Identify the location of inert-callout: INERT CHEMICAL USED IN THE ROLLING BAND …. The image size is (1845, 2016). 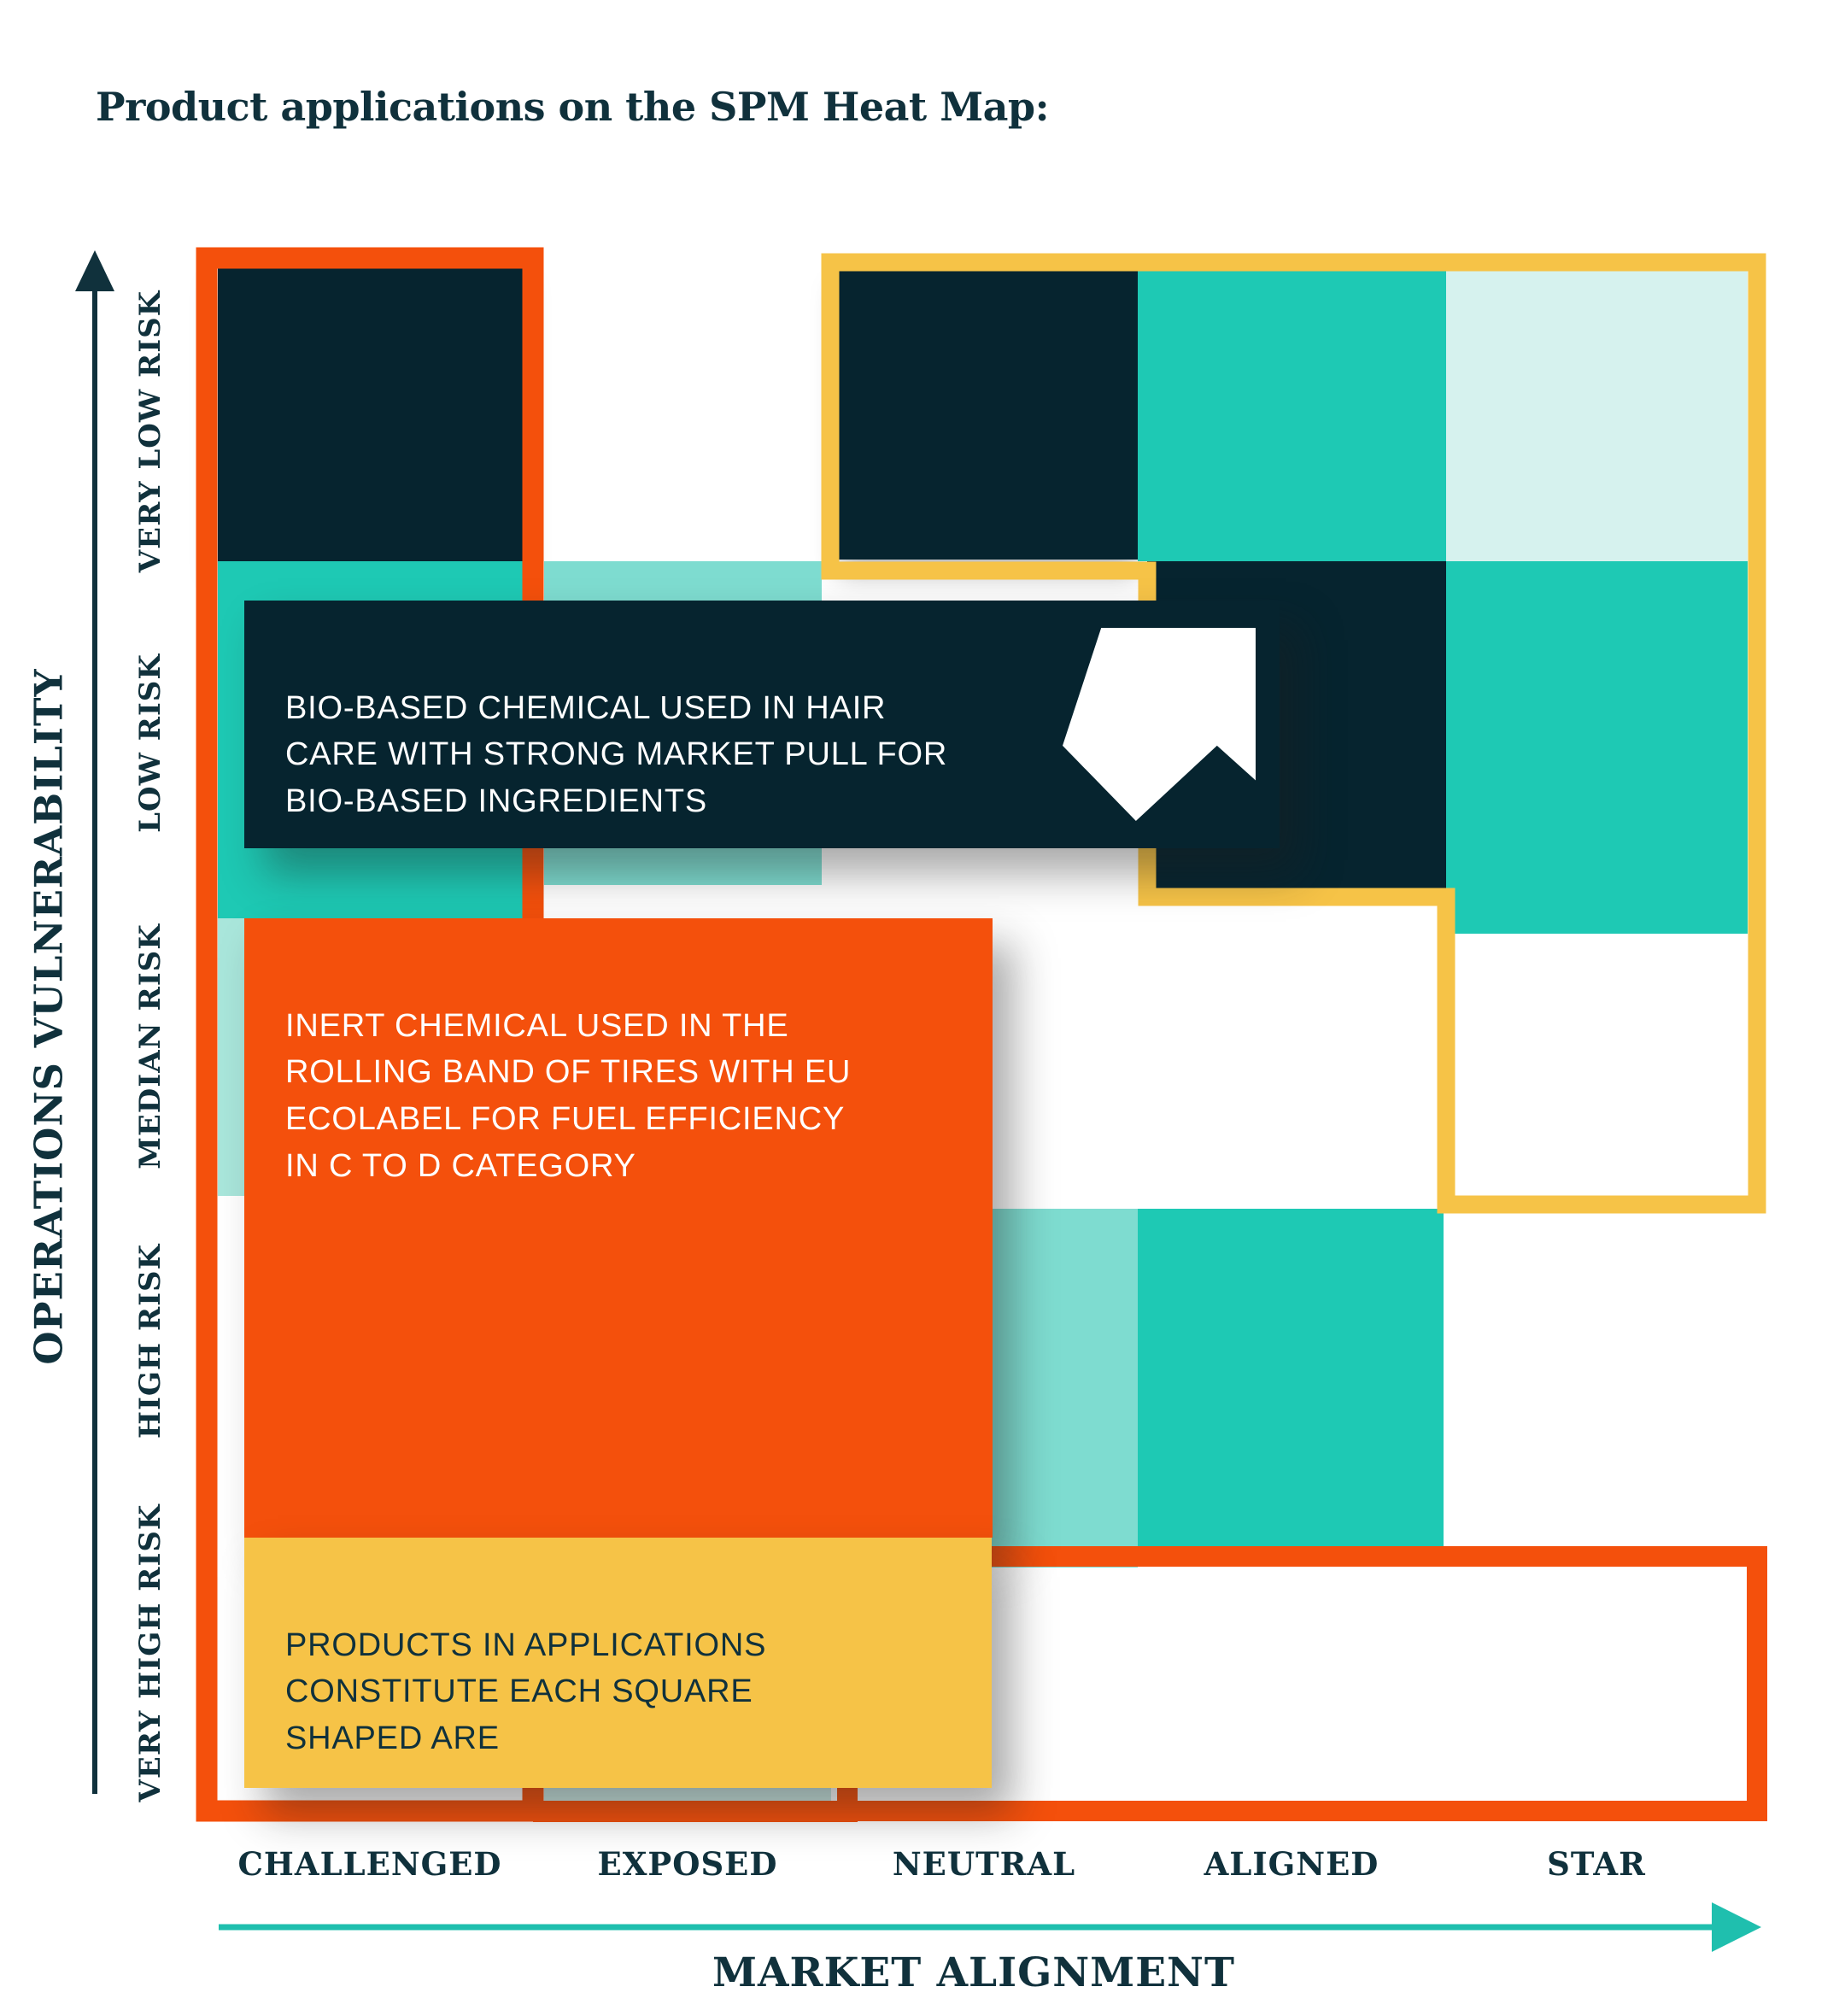
(618, 1228).